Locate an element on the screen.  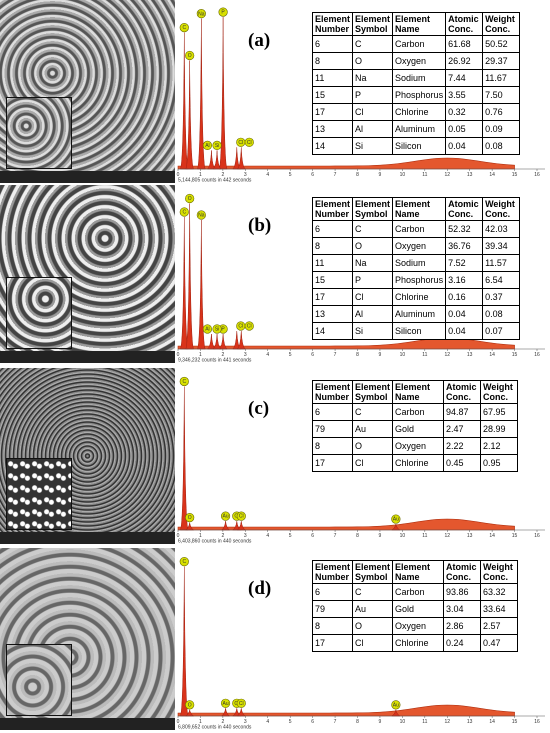
table-row: 79 Au Gold 3.04 33.64 is located at coordinates (415, 609).